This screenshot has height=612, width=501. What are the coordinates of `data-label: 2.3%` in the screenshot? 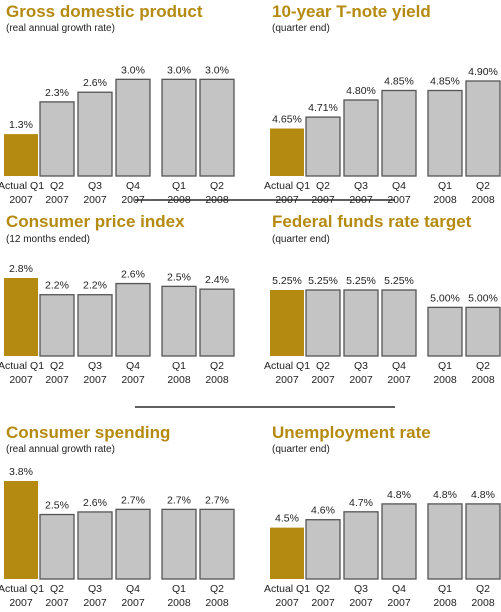 It's located at (57, 93).